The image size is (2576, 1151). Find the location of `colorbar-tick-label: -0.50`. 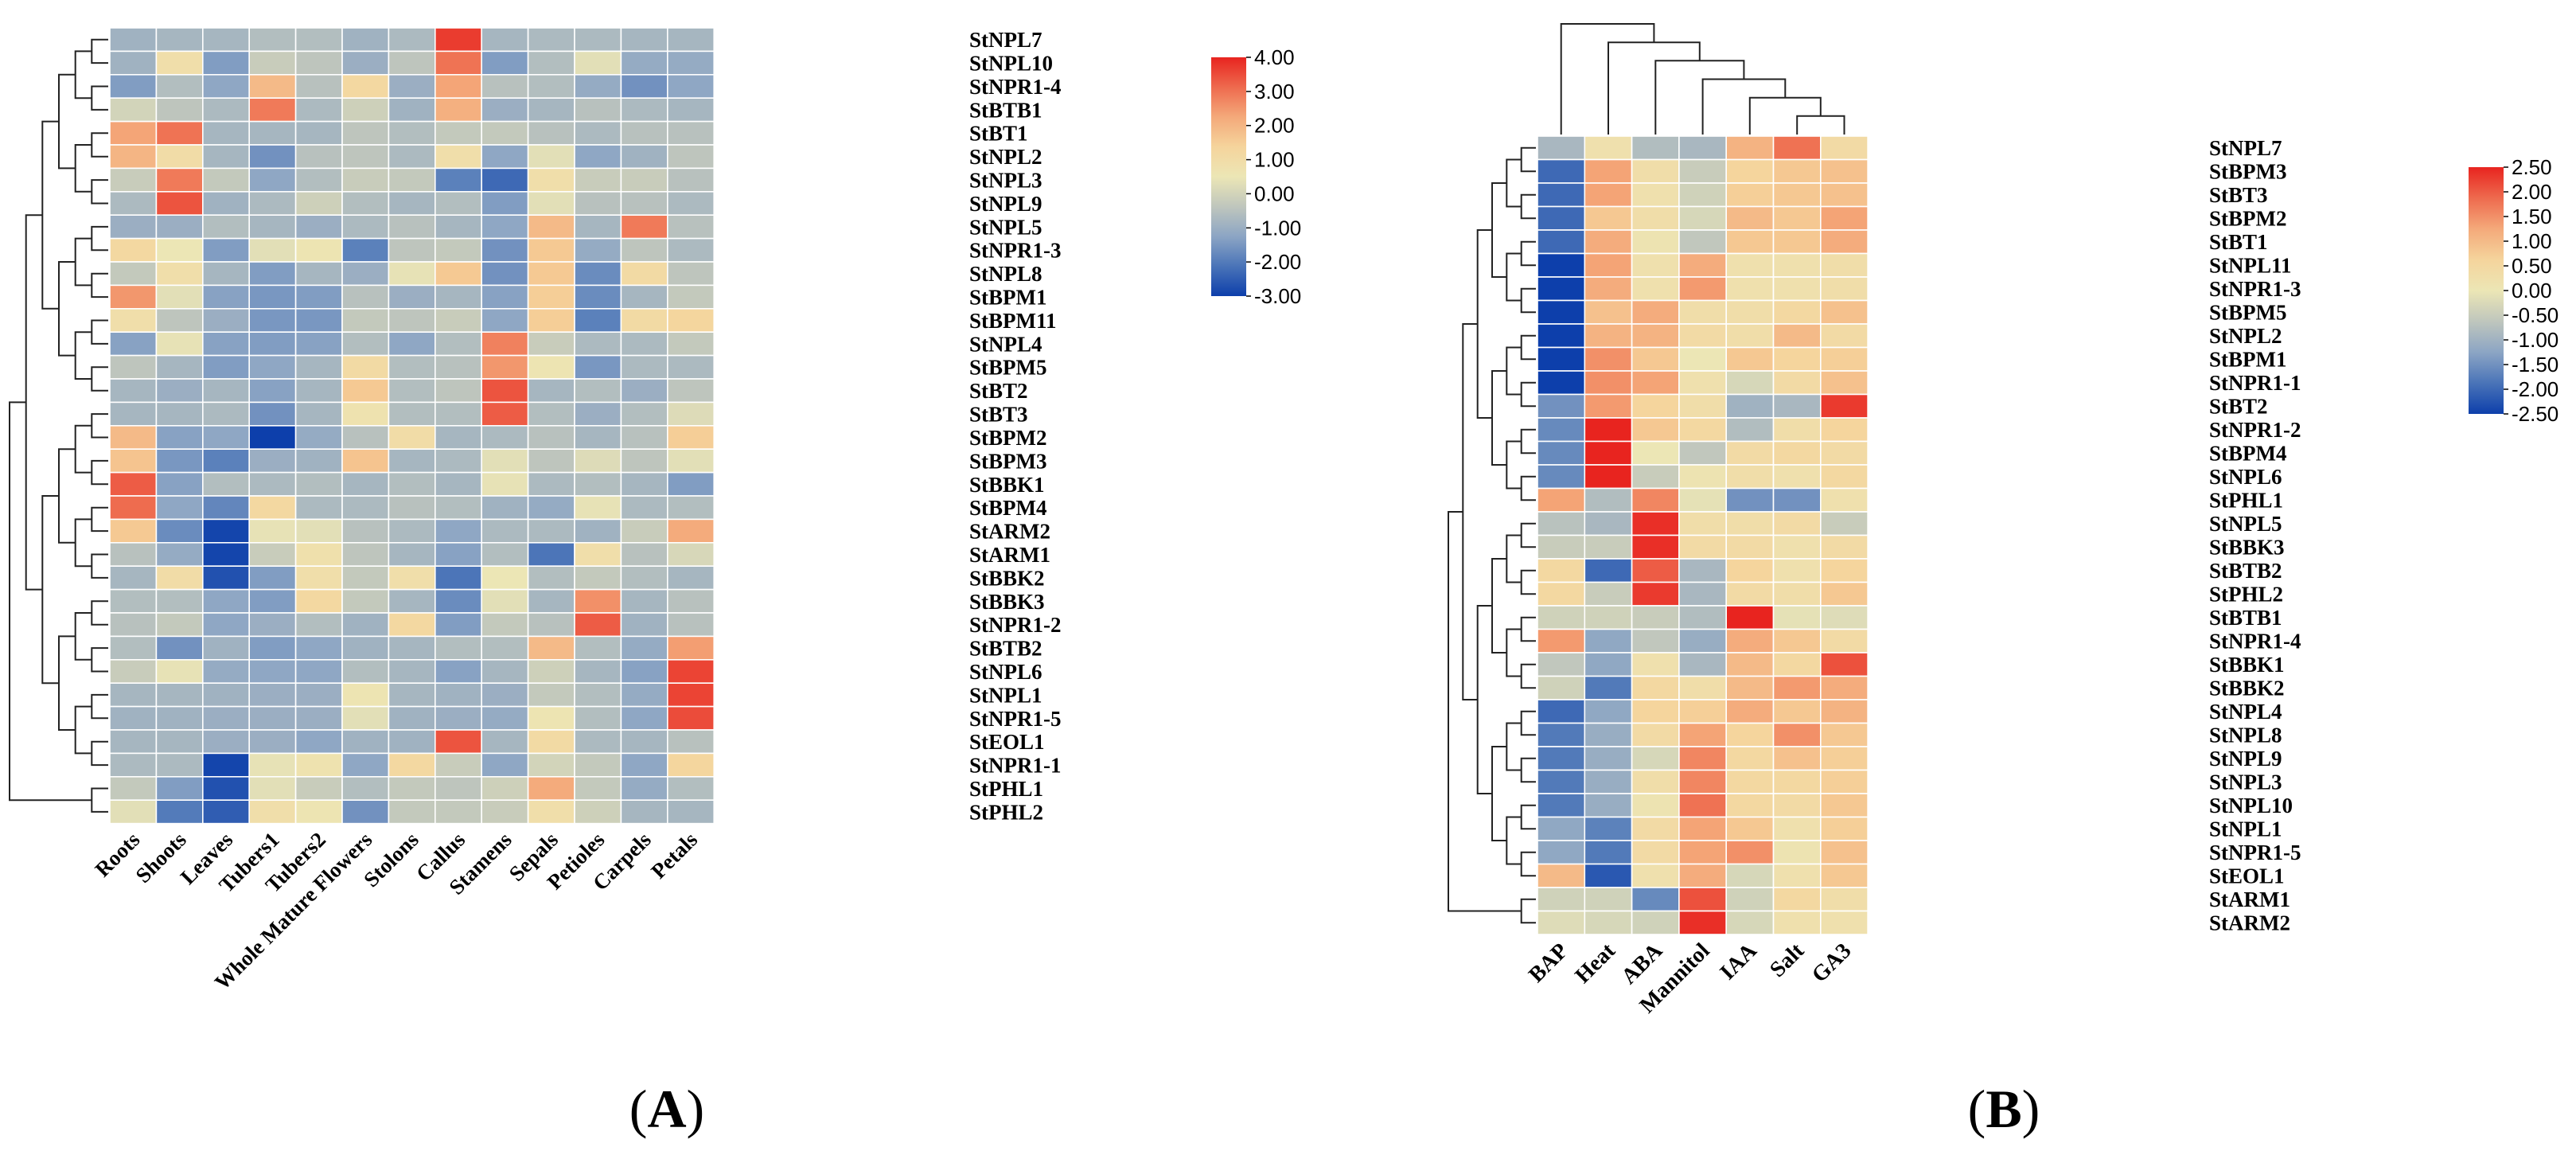

colorbar-tick-label: -0.50 is located at coordinates (2535, 315).